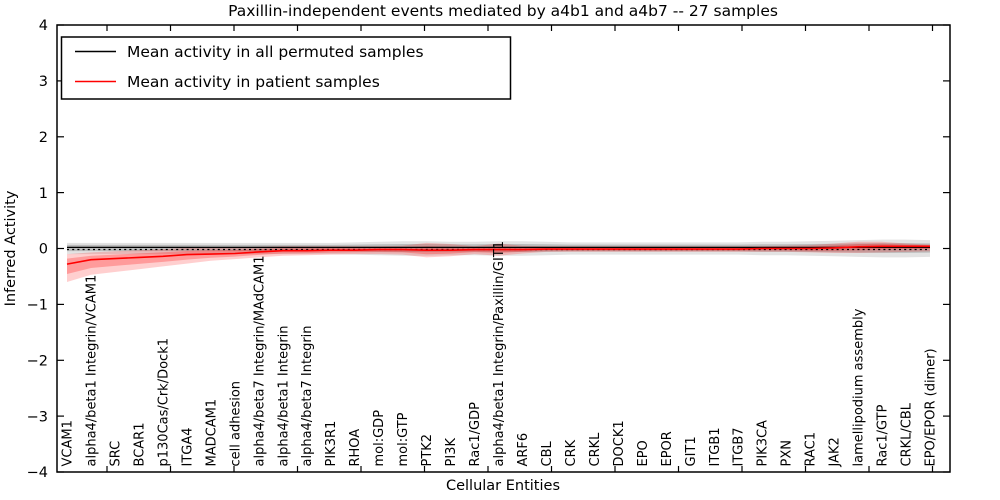 This screenshot has width=1000, height=500. Describe the element at coordinates (547, 454) in the screenshot. I see `entity-label: CBL` at that location.